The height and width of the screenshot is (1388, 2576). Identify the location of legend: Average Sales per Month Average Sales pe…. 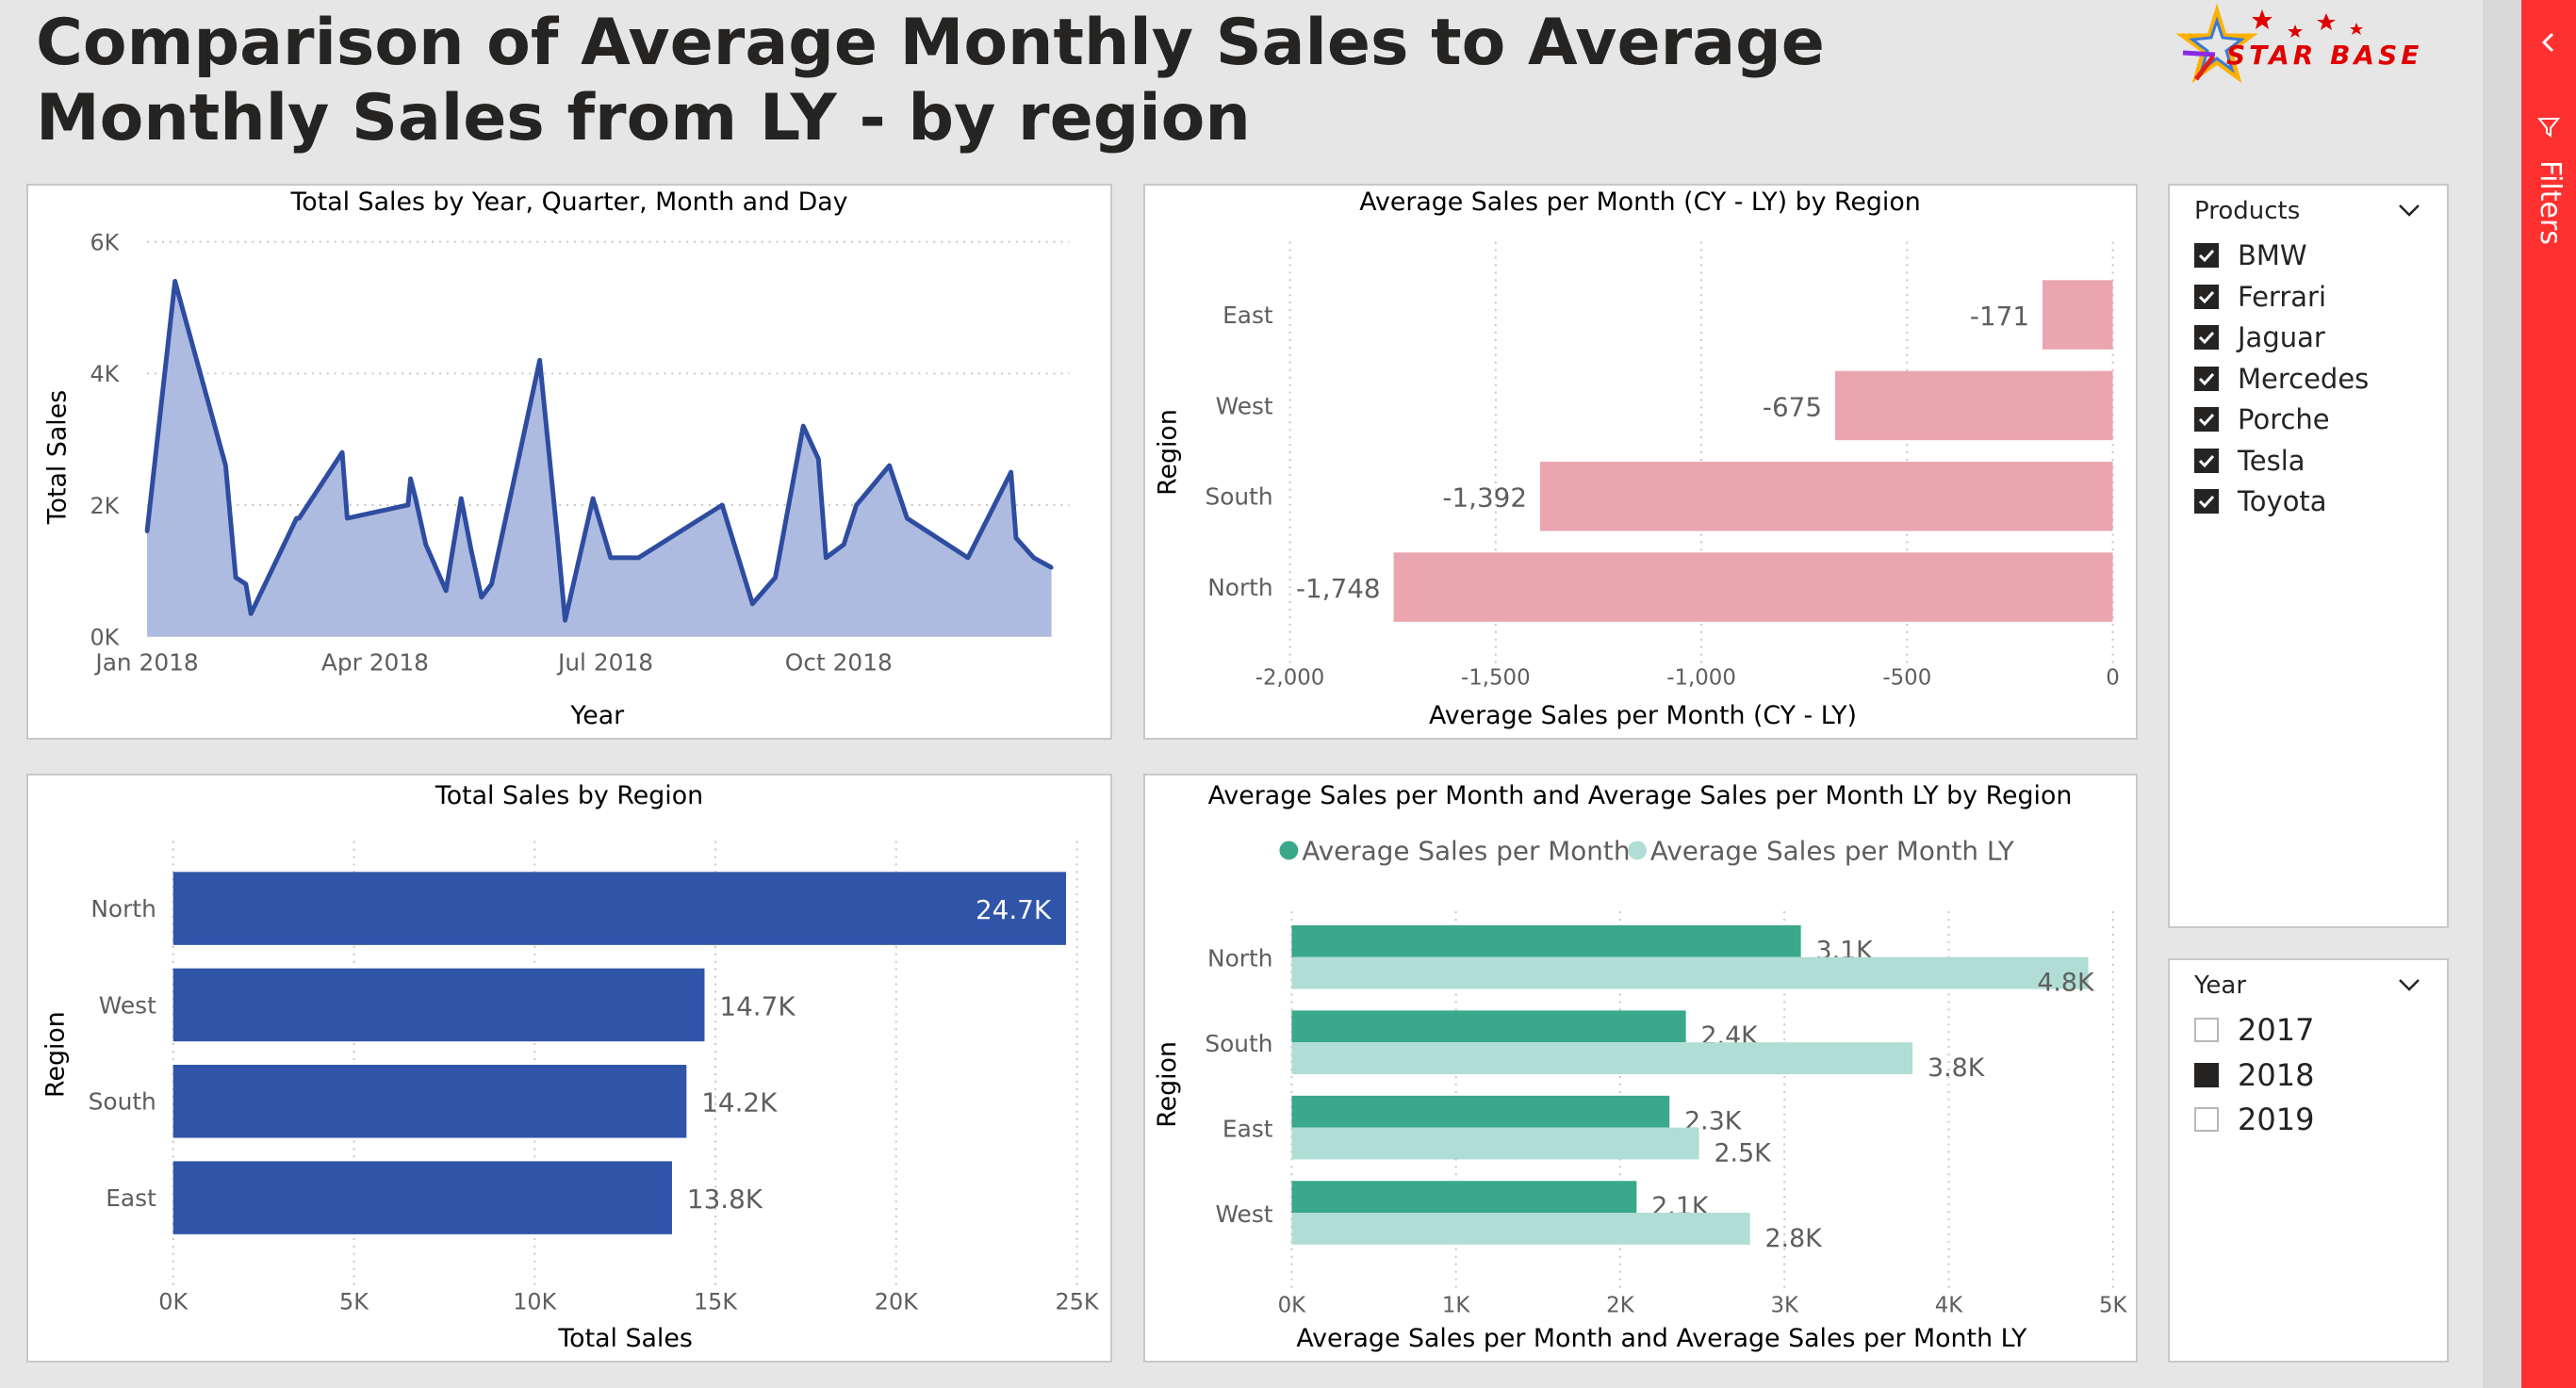
(1647, 850).